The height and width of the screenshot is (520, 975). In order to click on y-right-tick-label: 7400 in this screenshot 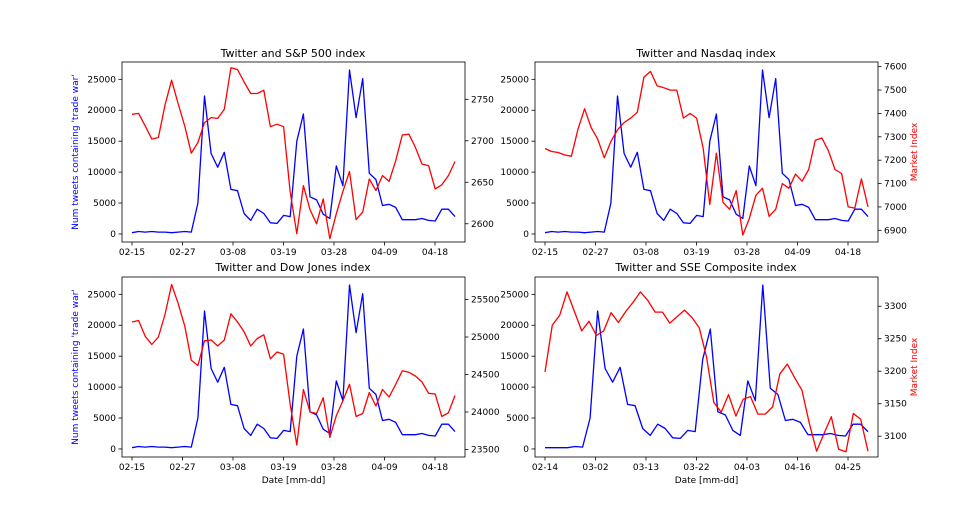, I will do `click(895, 114)`.